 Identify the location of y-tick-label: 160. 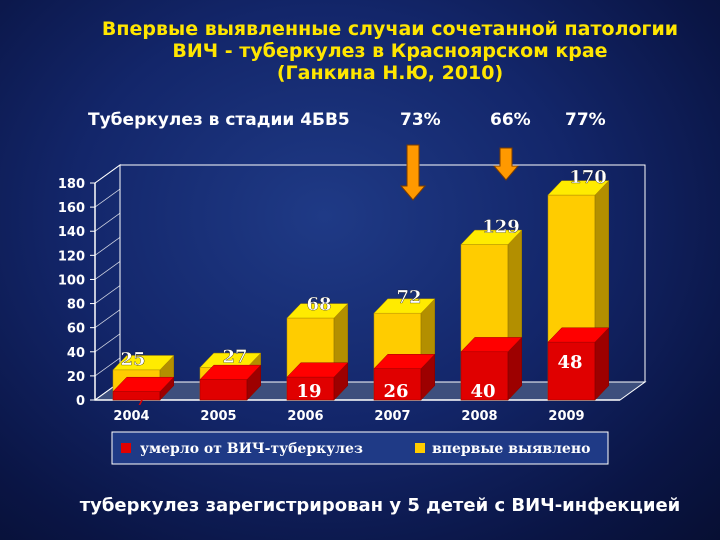
(71, 208).